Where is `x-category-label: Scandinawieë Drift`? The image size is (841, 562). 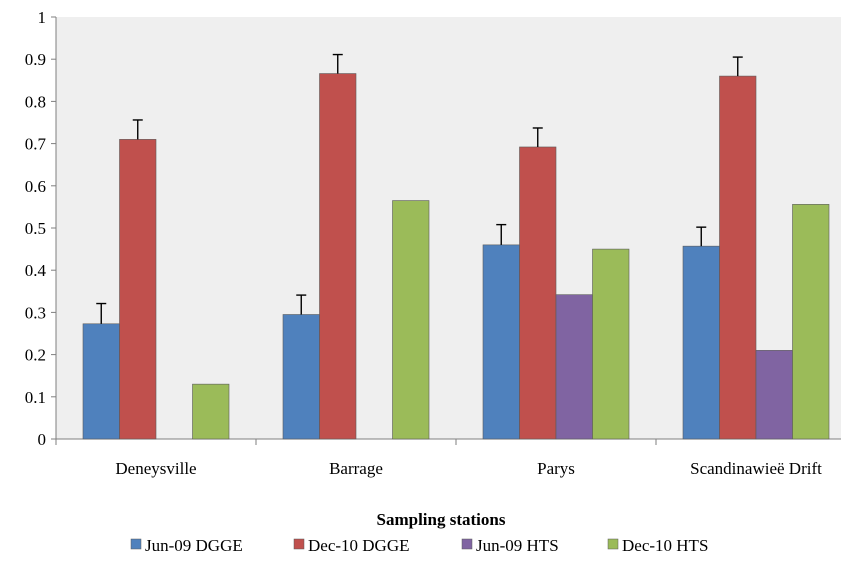 x-category-label: Scandinawieë Drift is located at coordinates (756, 468).